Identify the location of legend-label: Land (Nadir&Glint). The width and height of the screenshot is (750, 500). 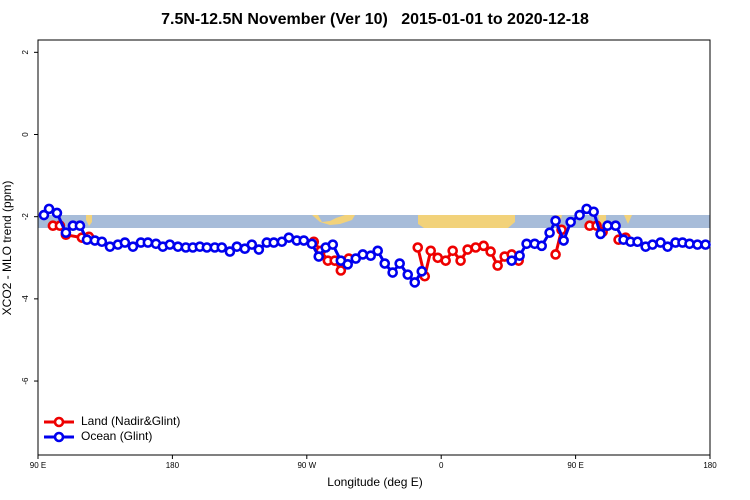
(130, 421).